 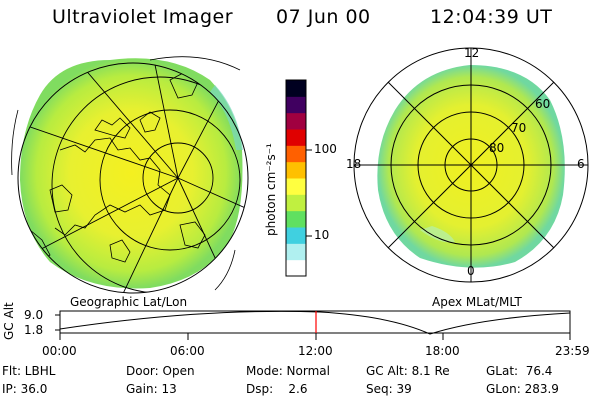 I want to click on info-dsp: Dsp: 2.6, so click(x=277, y=389).